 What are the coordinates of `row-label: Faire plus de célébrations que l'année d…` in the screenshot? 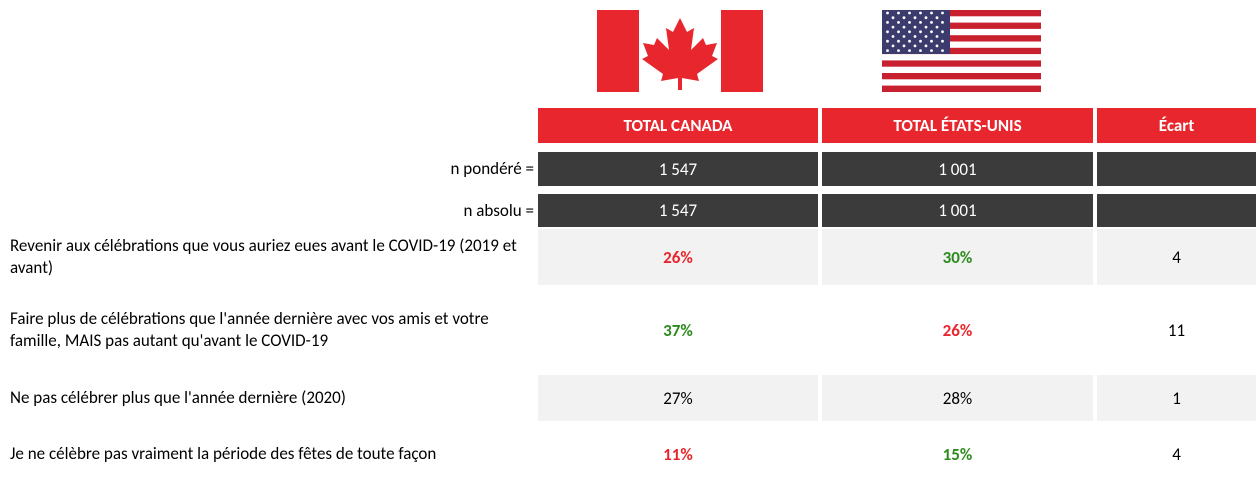 It's located at (249, 329).